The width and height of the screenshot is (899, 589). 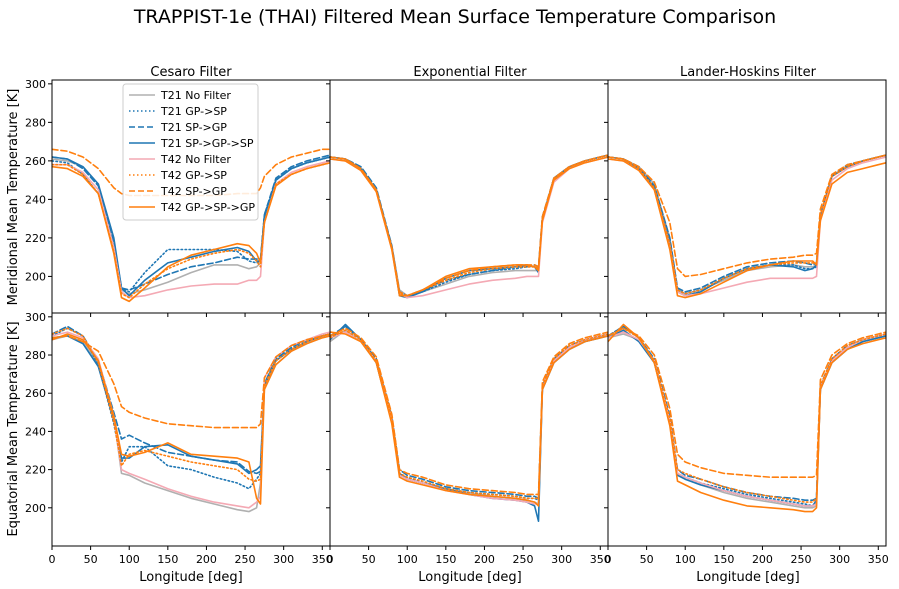 What do you see at coordinates (190, 577) in the screenshot?
I see `x-axis-label-col-0: Longitude [deg]` at bounding box center [190, 577].